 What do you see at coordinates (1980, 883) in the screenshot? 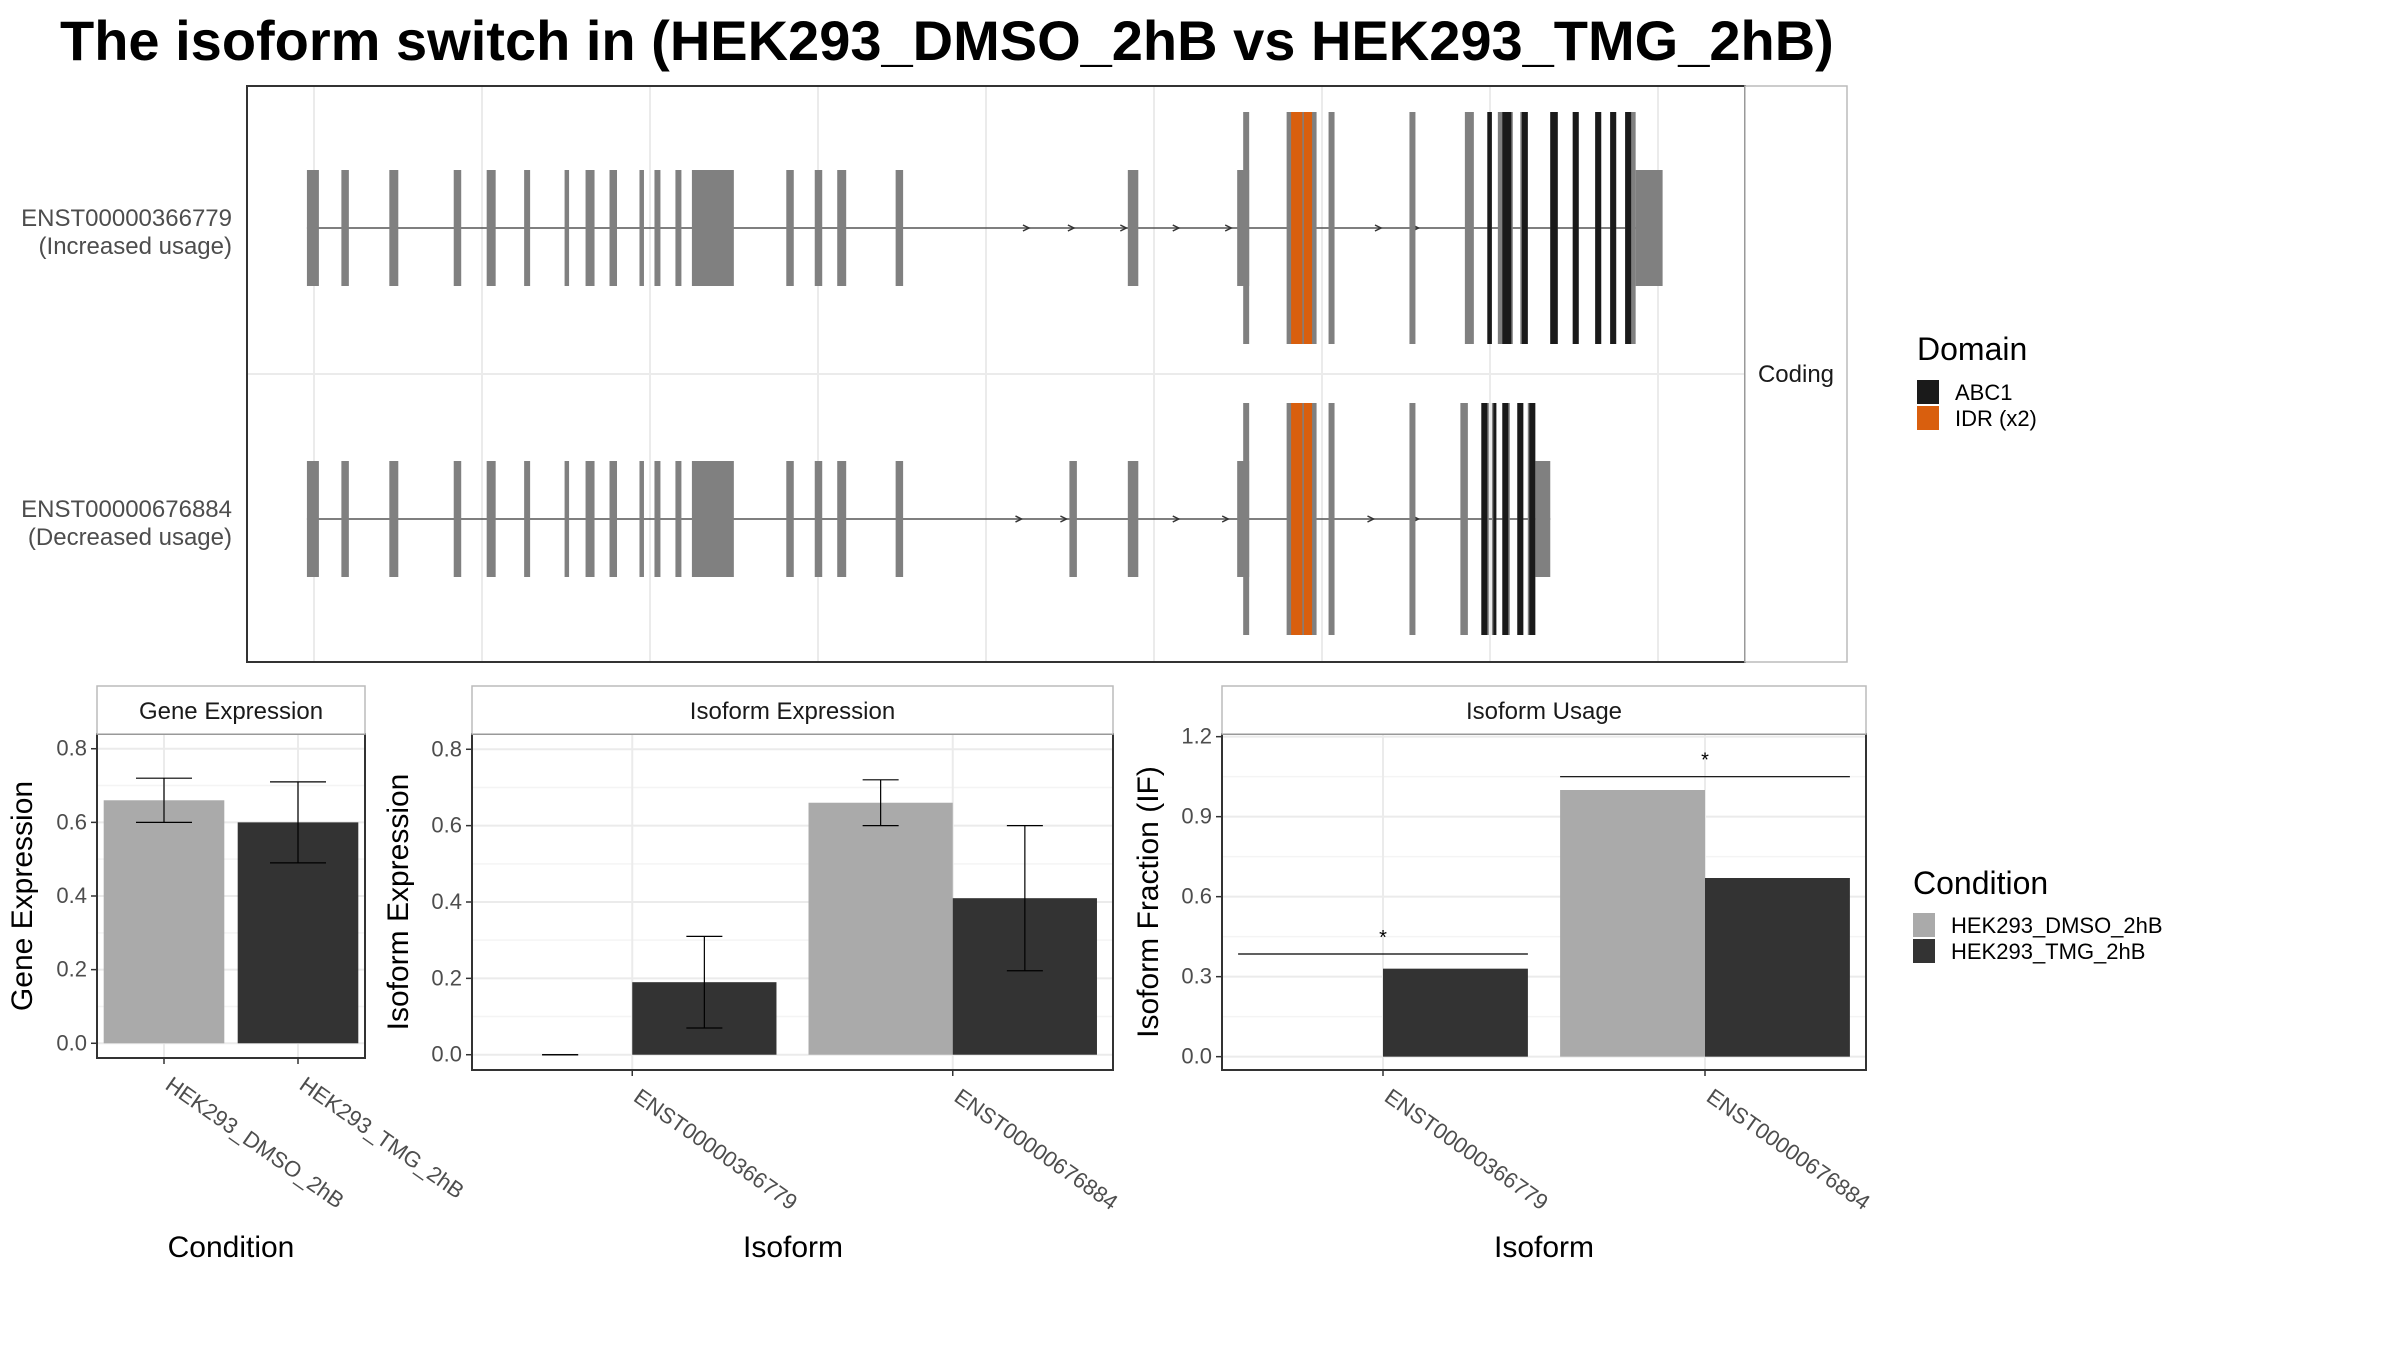
I see `condition-legend-title: Condition` at bounding box center [1980, 883].